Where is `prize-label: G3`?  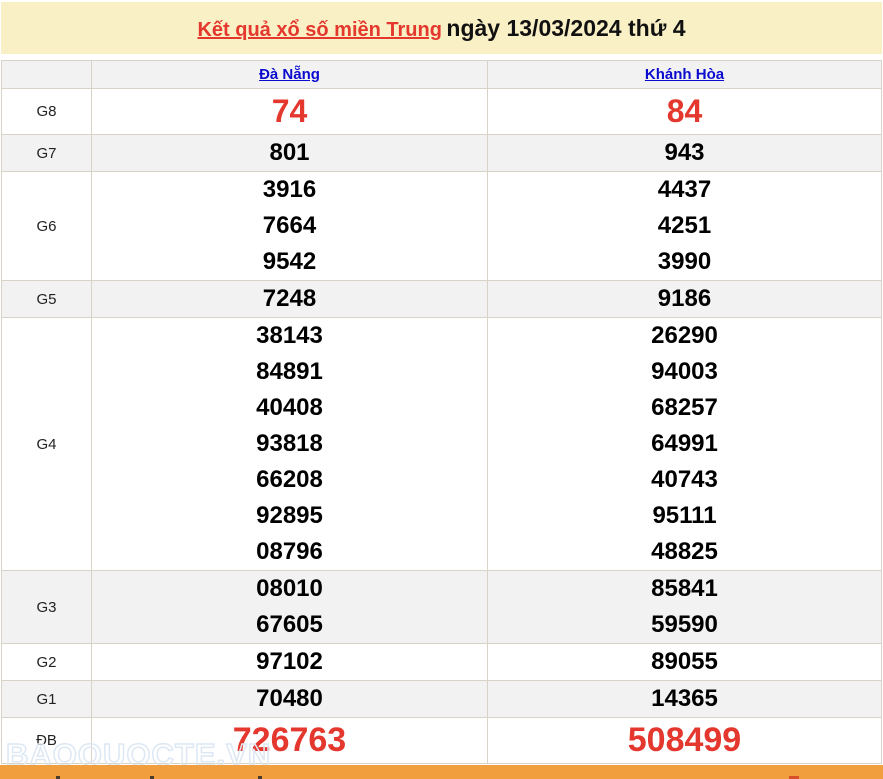 prize-label: G3 is located at coordinates (46, 607).